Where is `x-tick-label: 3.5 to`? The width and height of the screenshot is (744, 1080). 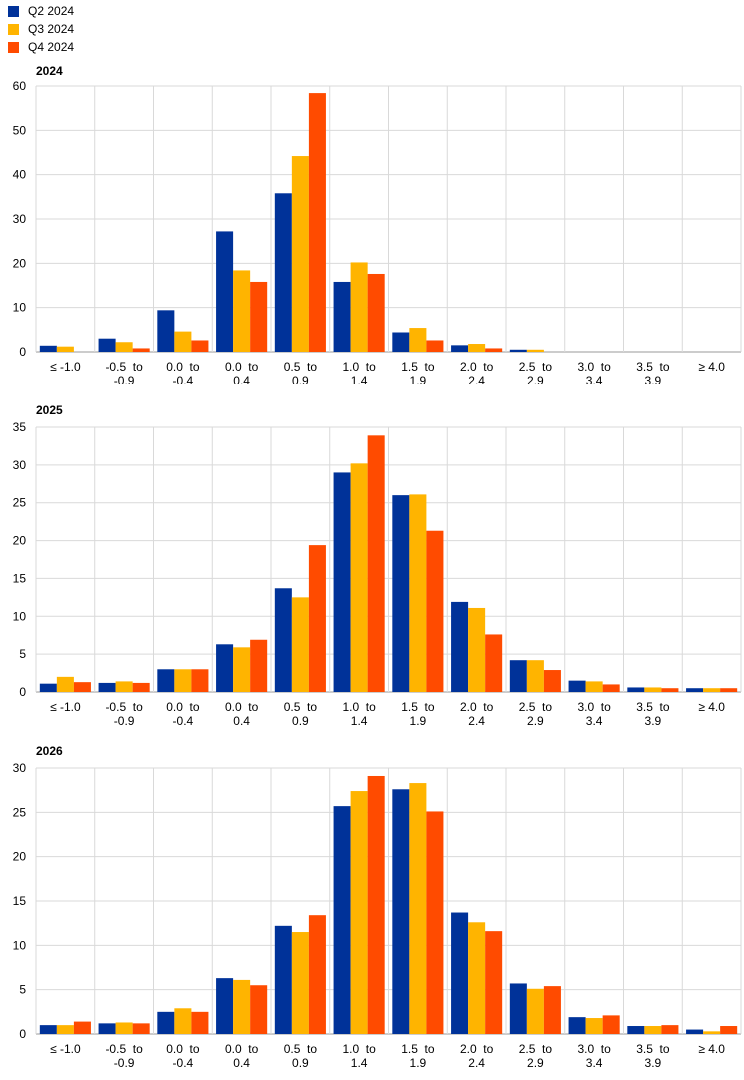
x-tick-label: 3.5 to is located at coordinates (653, 1049).